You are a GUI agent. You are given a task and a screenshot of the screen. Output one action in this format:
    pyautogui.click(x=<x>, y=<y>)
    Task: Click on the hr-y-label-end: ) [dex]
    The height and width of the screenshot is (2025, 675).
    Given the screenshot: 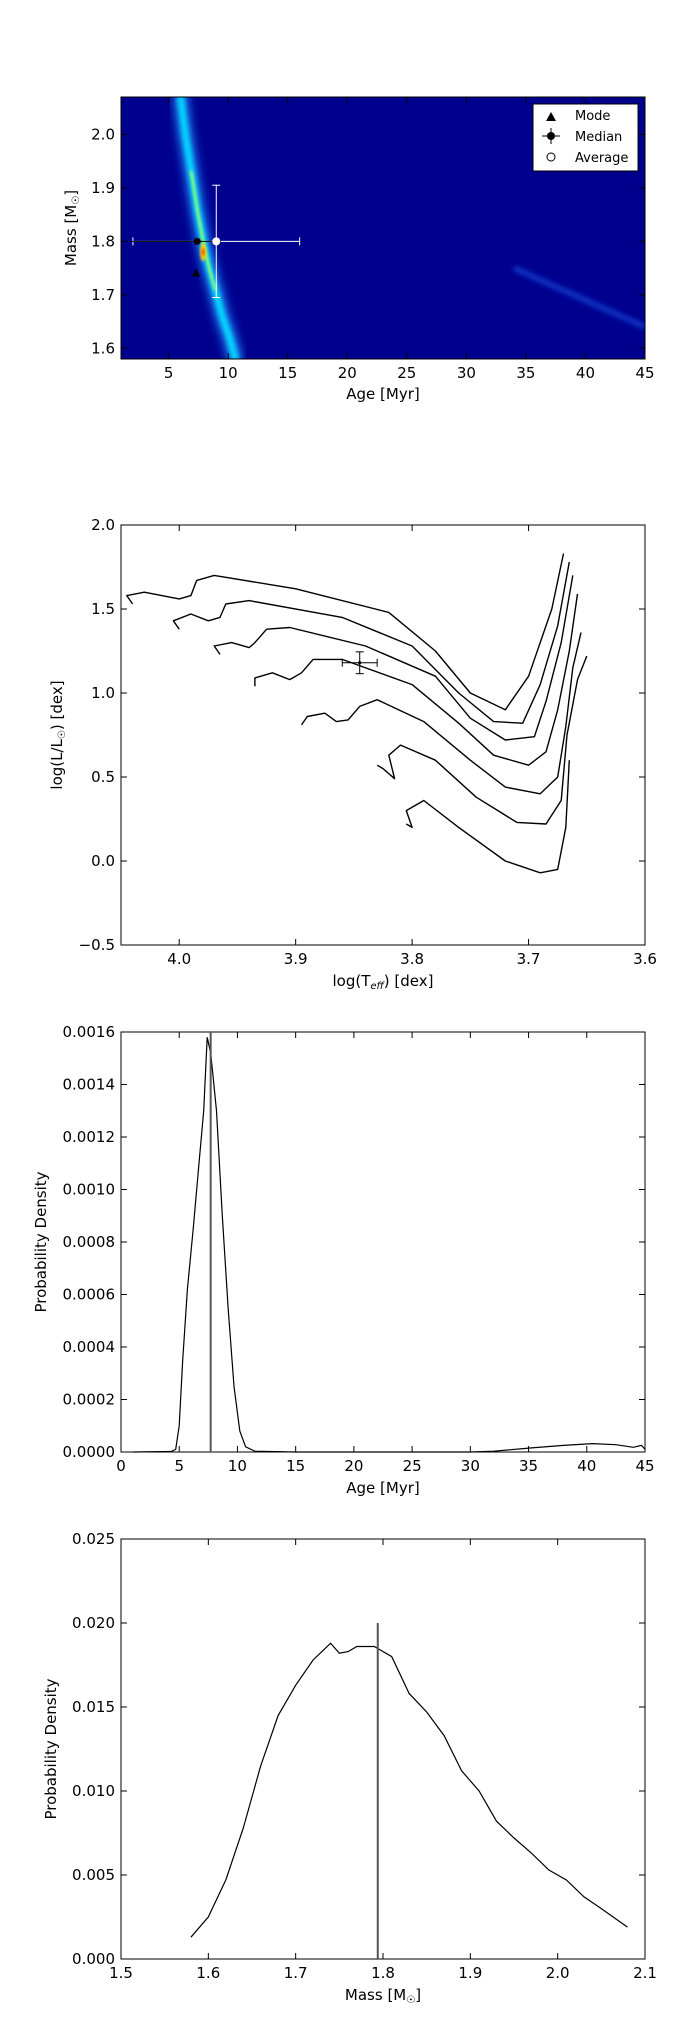 What is the action you would take?
    pyautogui.click(x=57, y=705)
    